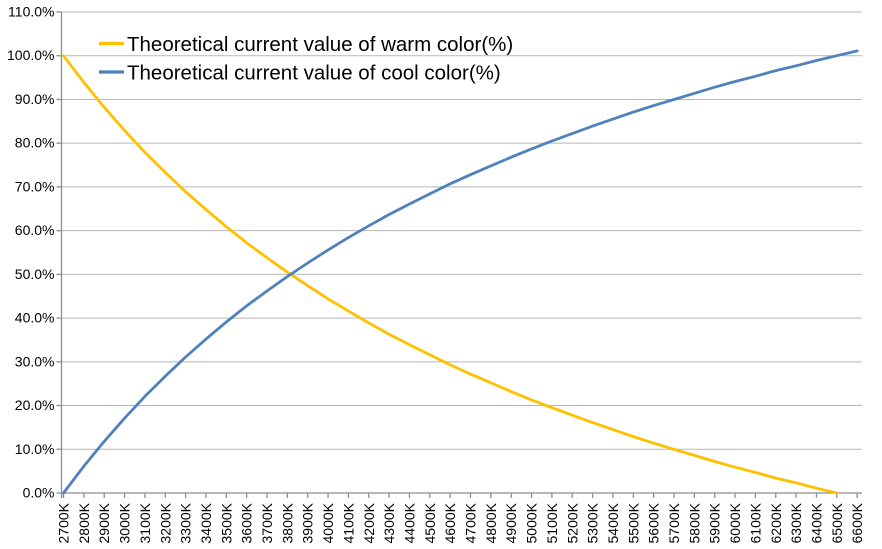 The height and width of the screenshot is (549, 882). What do you see at coordinates (796, 522) in the screenshot?
I see `x-tick-label: 6300K` at bounding box center [796, 522].